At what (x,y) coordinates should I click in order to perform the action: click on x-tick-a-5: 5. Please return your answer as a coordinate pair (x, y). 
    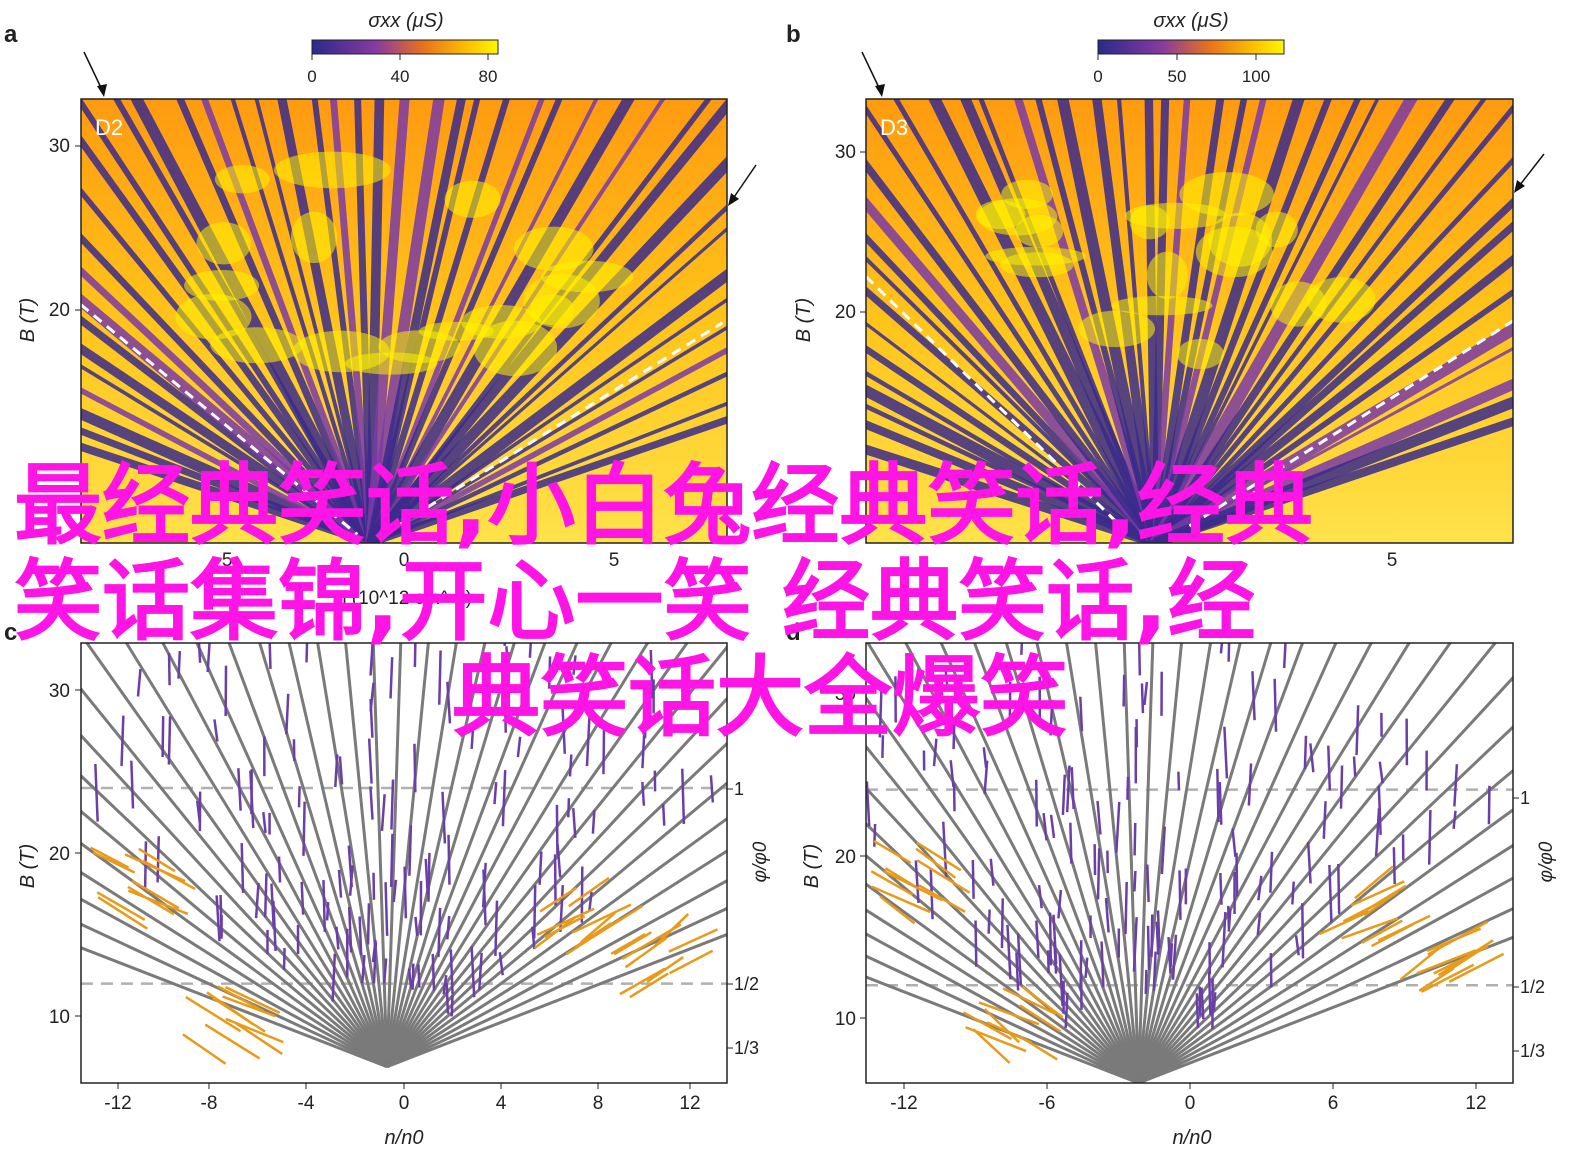
    Looking at the image, I should click on (614, 560).